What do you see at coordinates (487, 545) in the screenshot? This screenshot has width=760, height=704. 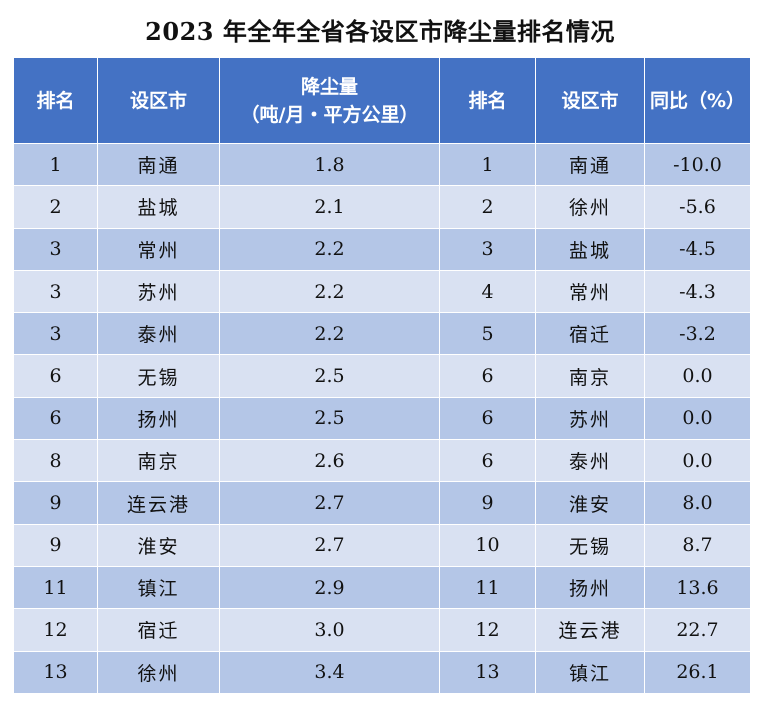 I see `rank-right-cell: 10` at bounding box center [487, 545].